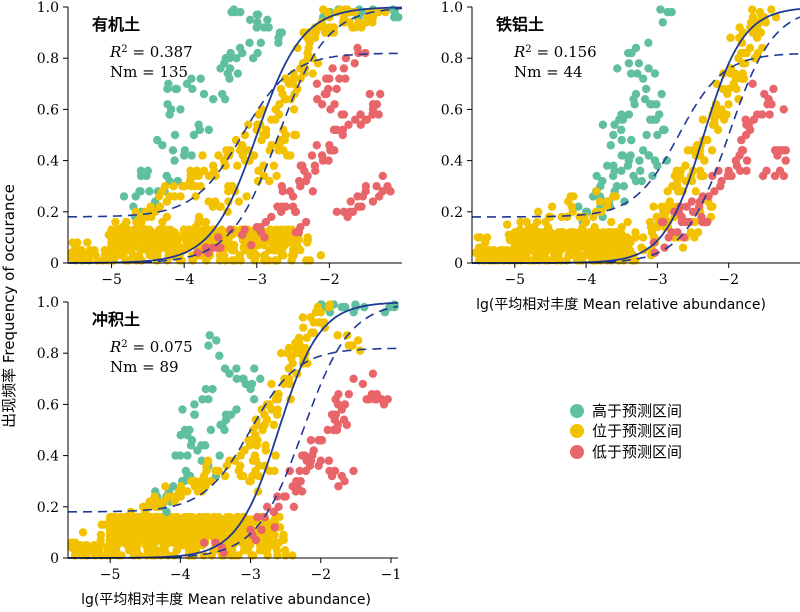 The image size is (800, 612). What do you see at coordinates (110, 575) in the screenshot?
I see `x-tick-label: −5` at bounding box center [110, 575].